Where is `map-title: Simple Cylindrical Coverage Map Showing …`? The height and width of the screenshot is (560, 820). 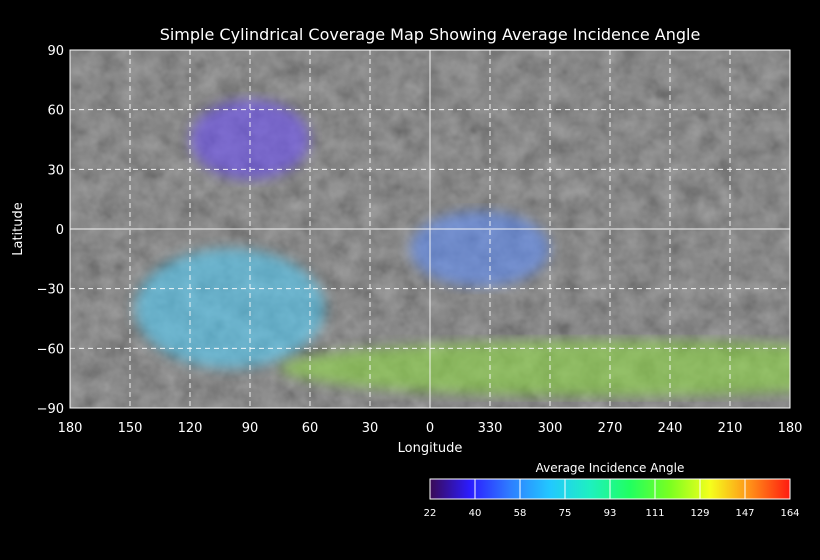 map-title: Simple Cylindrical Coverage Map Showing … is located at coordinates (430, 34).